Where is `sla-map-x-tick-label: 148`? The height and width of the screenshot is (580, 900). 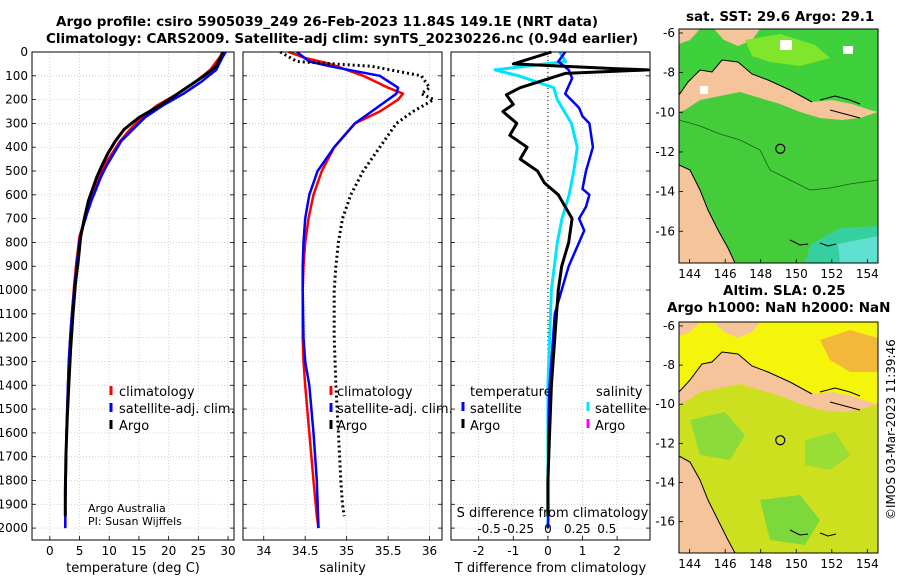
sla-map-x-tick-label: 148 is located at coordinates (760, 564).